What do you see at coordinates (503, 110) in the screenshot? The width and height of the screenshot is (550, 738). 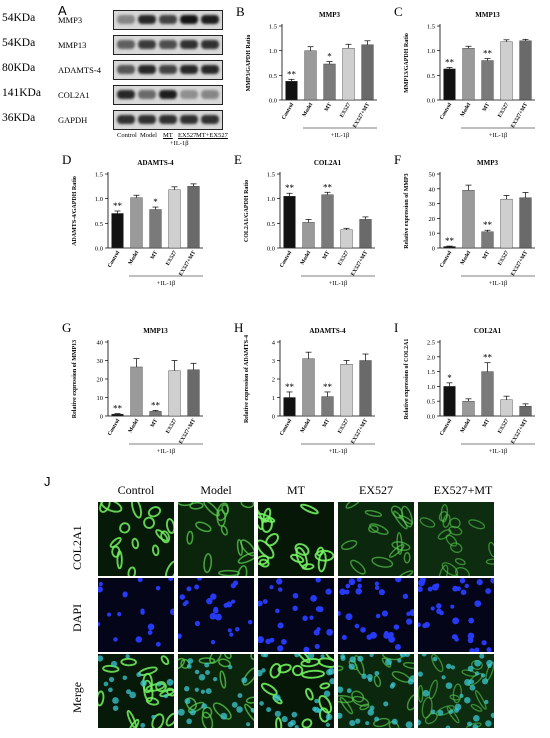 I see `category-label: EX527` at bounding box center [503, 110].